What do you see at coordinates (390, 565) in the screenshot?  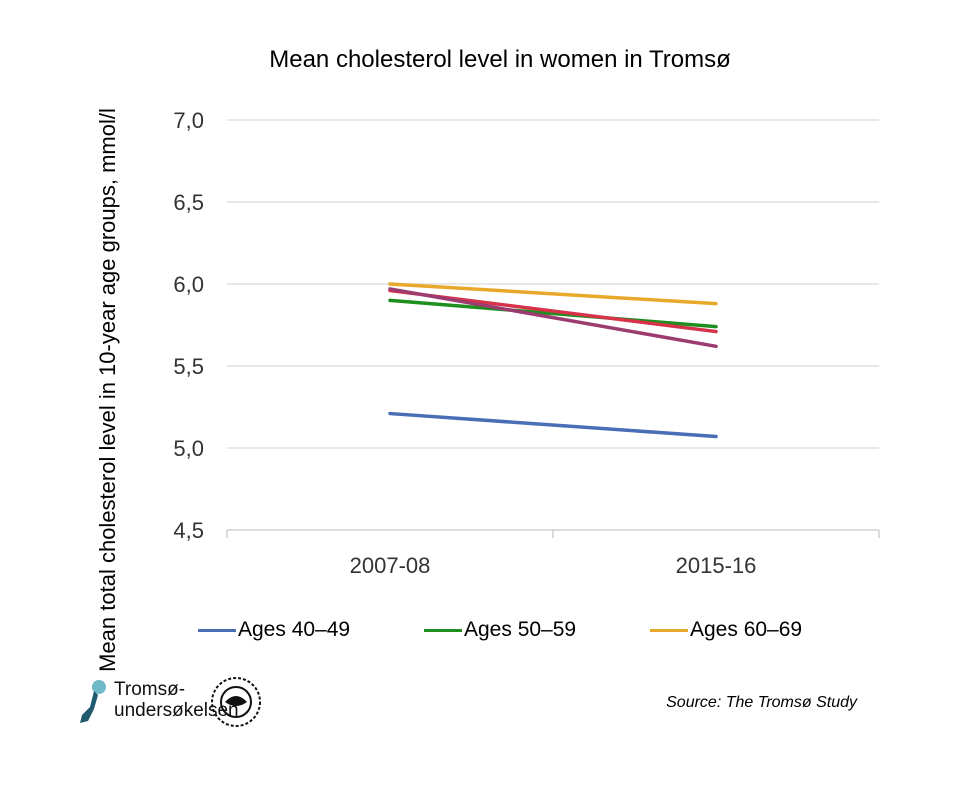 I see `x-tick-label: 2007-08` at bounding box center [390, 565].